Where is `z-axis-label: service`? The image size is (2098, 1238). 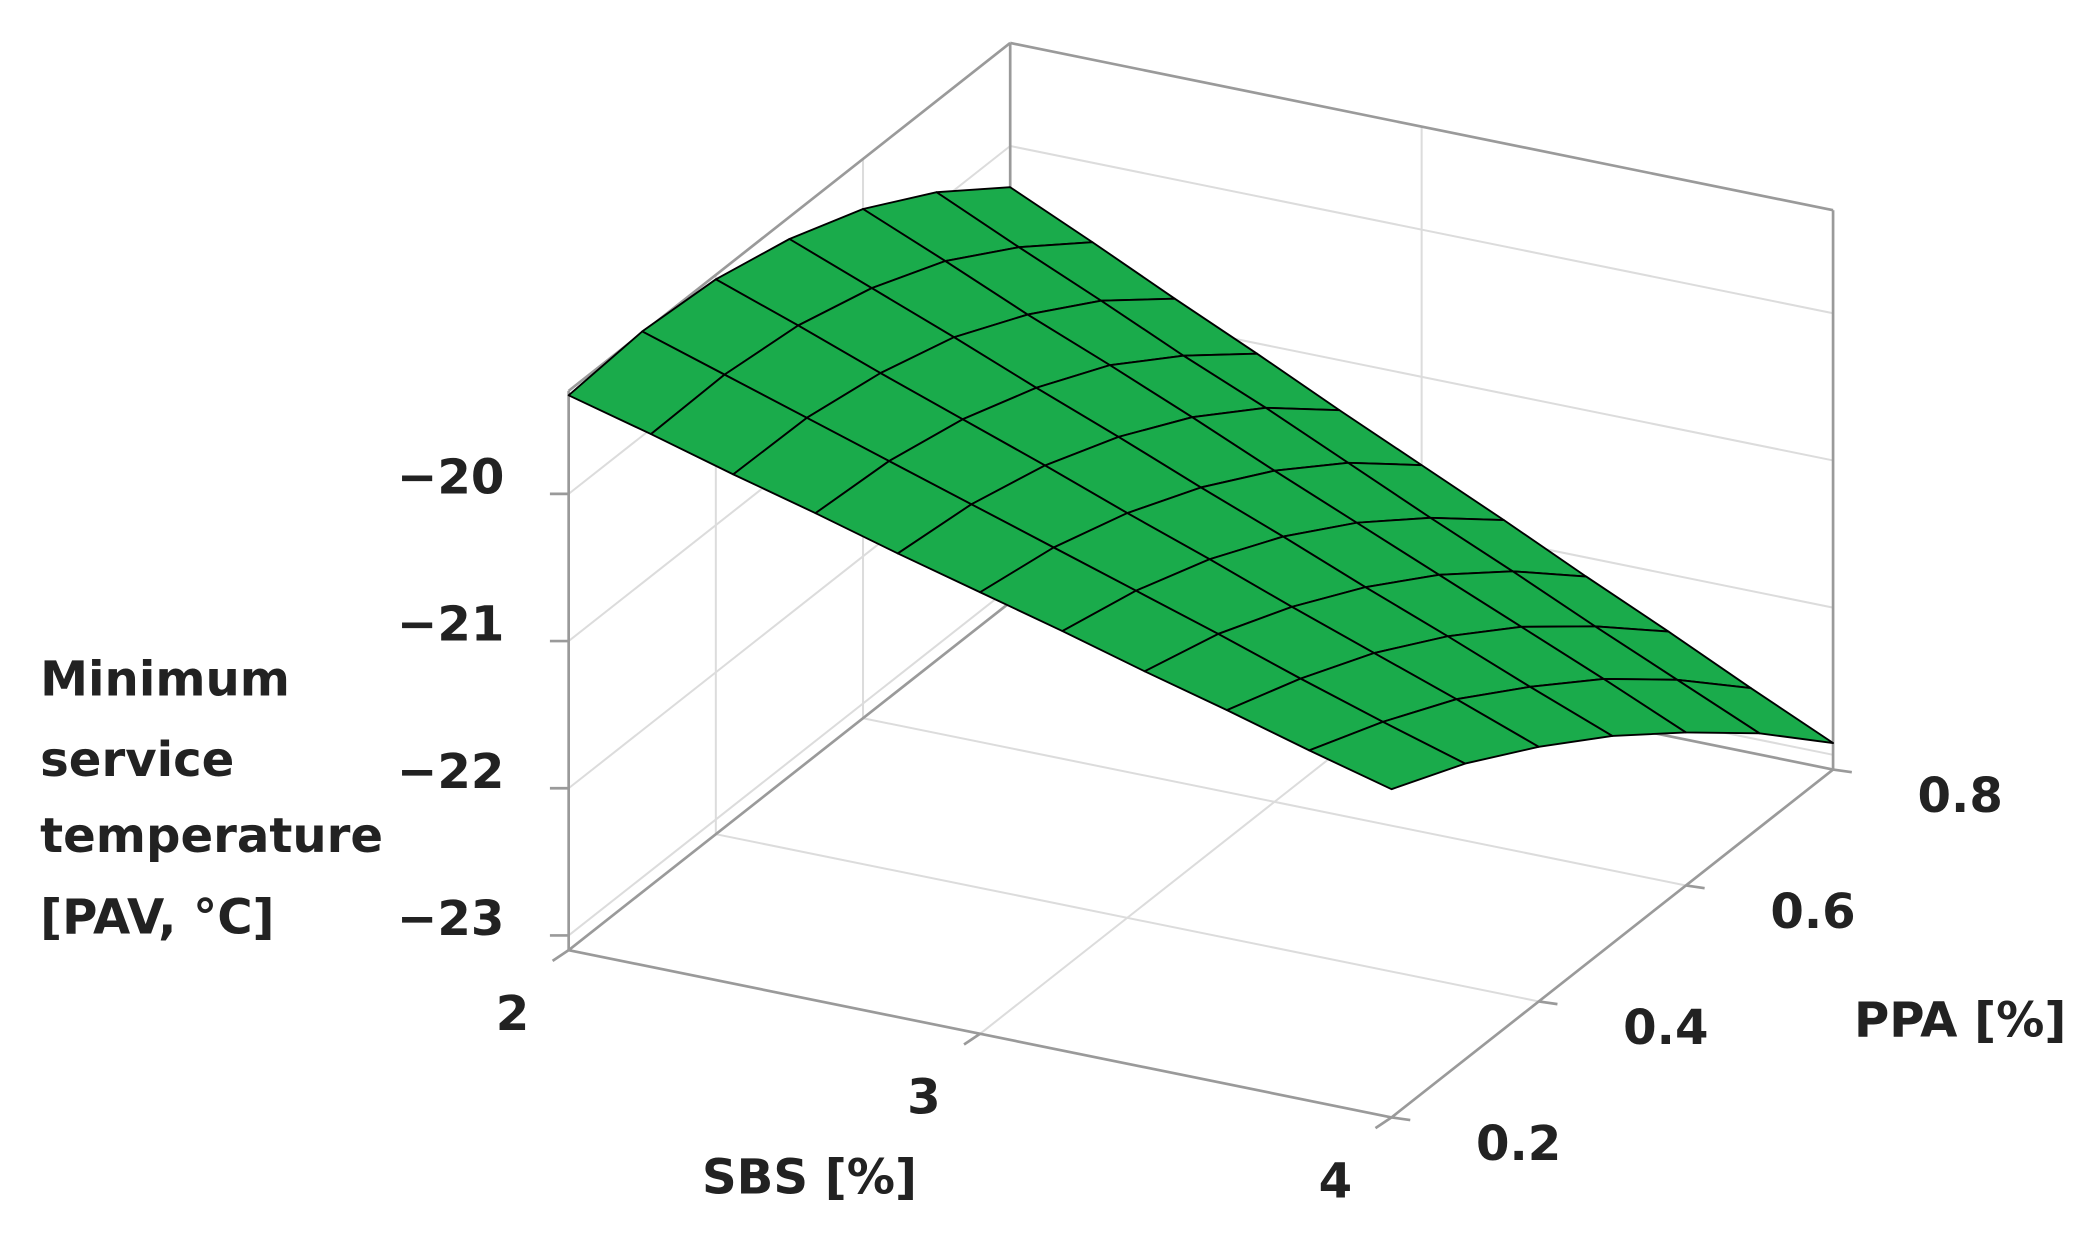 z-axis-label: service is located at coordinates (137, 760).